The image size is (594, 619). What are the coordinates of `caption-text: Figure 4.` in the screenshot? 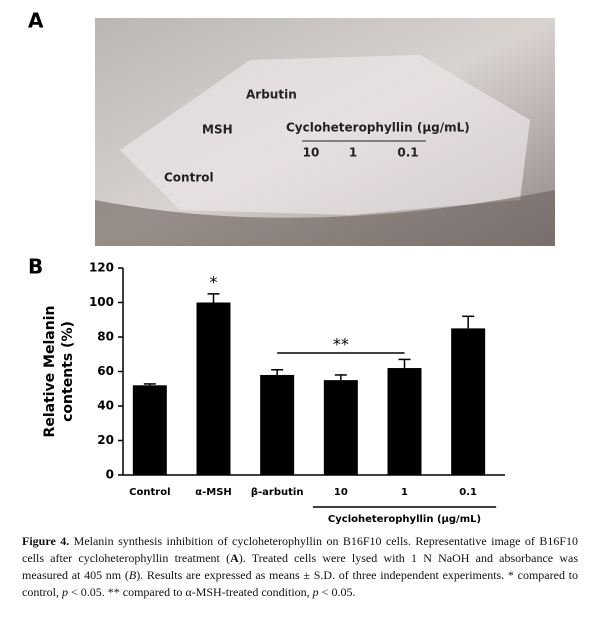 It's located at (46, 541).